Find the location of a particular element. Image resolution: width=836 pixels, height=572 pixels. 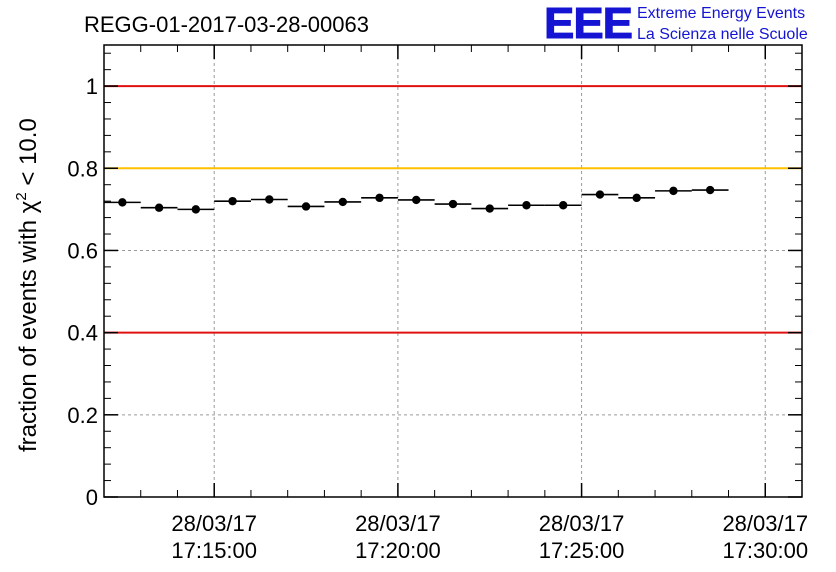

y-tick-label: 0.4 is located at coordinates (82, 333).